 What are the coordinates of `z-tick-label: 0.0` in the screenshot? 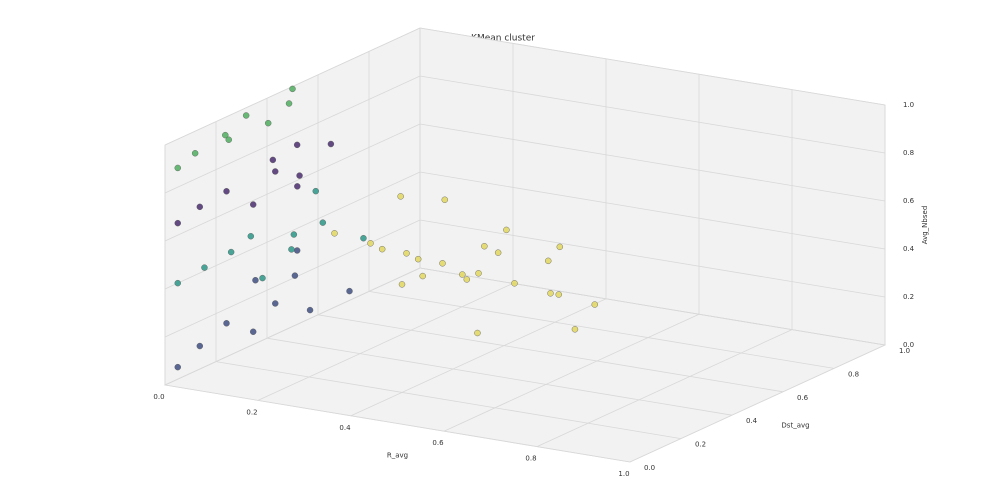 It's located at (908, 345).